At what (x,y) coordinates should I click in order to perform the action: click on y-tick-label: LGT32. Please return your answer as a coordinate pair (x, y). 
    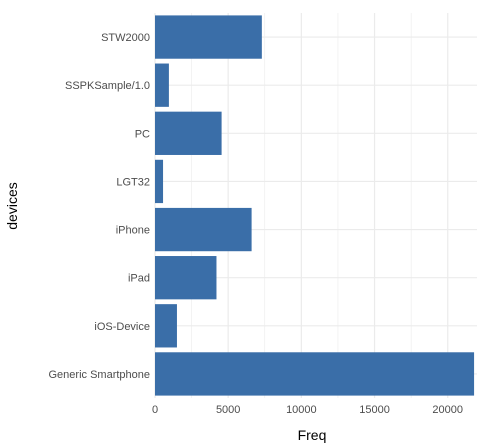
    Looking at the image, I should click on (133, 182).